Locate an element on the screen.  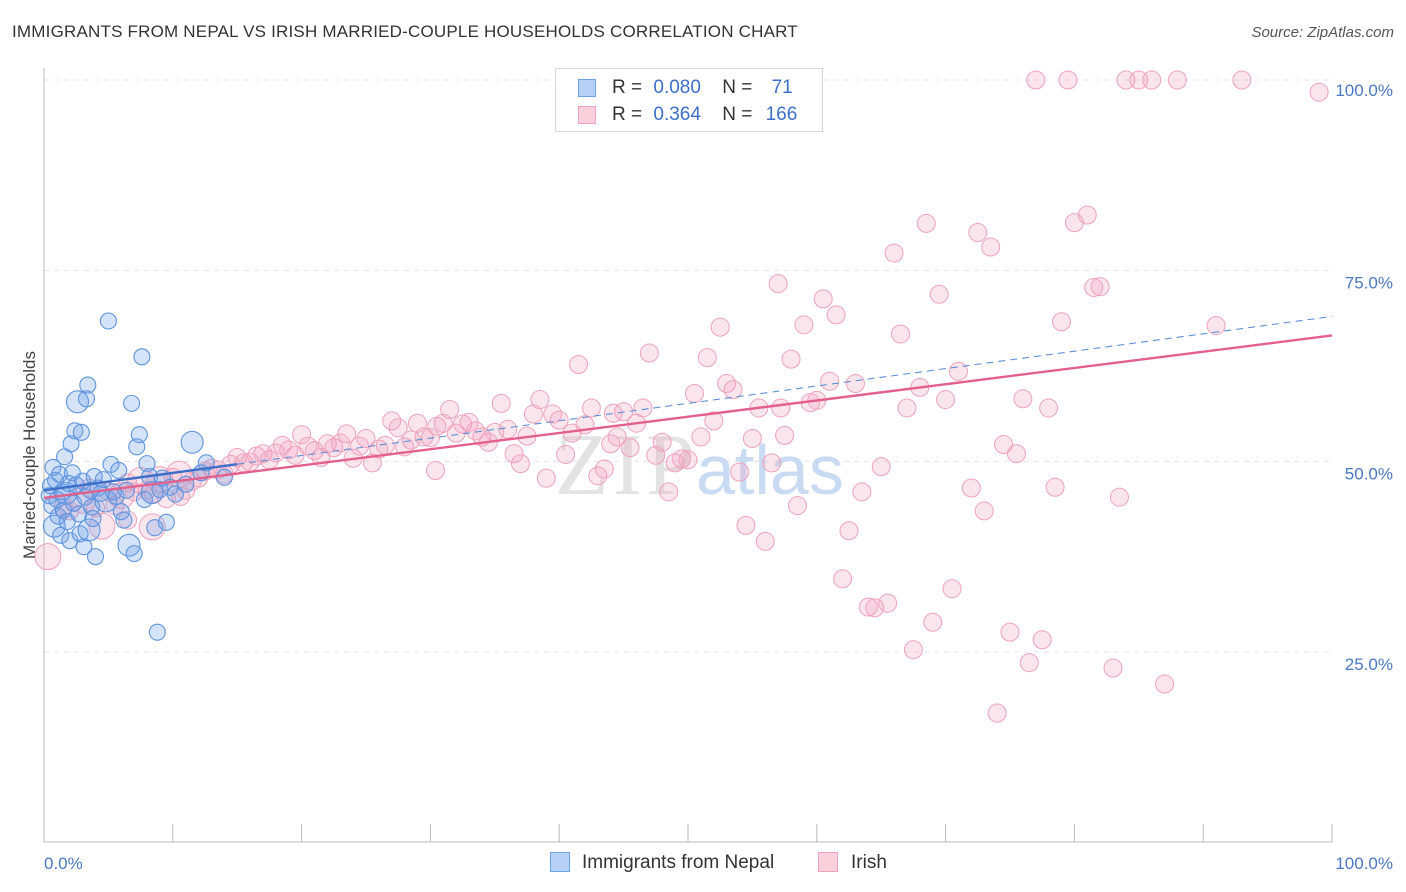
watermark-atlas: atlas is located at coordinates (770, 470).